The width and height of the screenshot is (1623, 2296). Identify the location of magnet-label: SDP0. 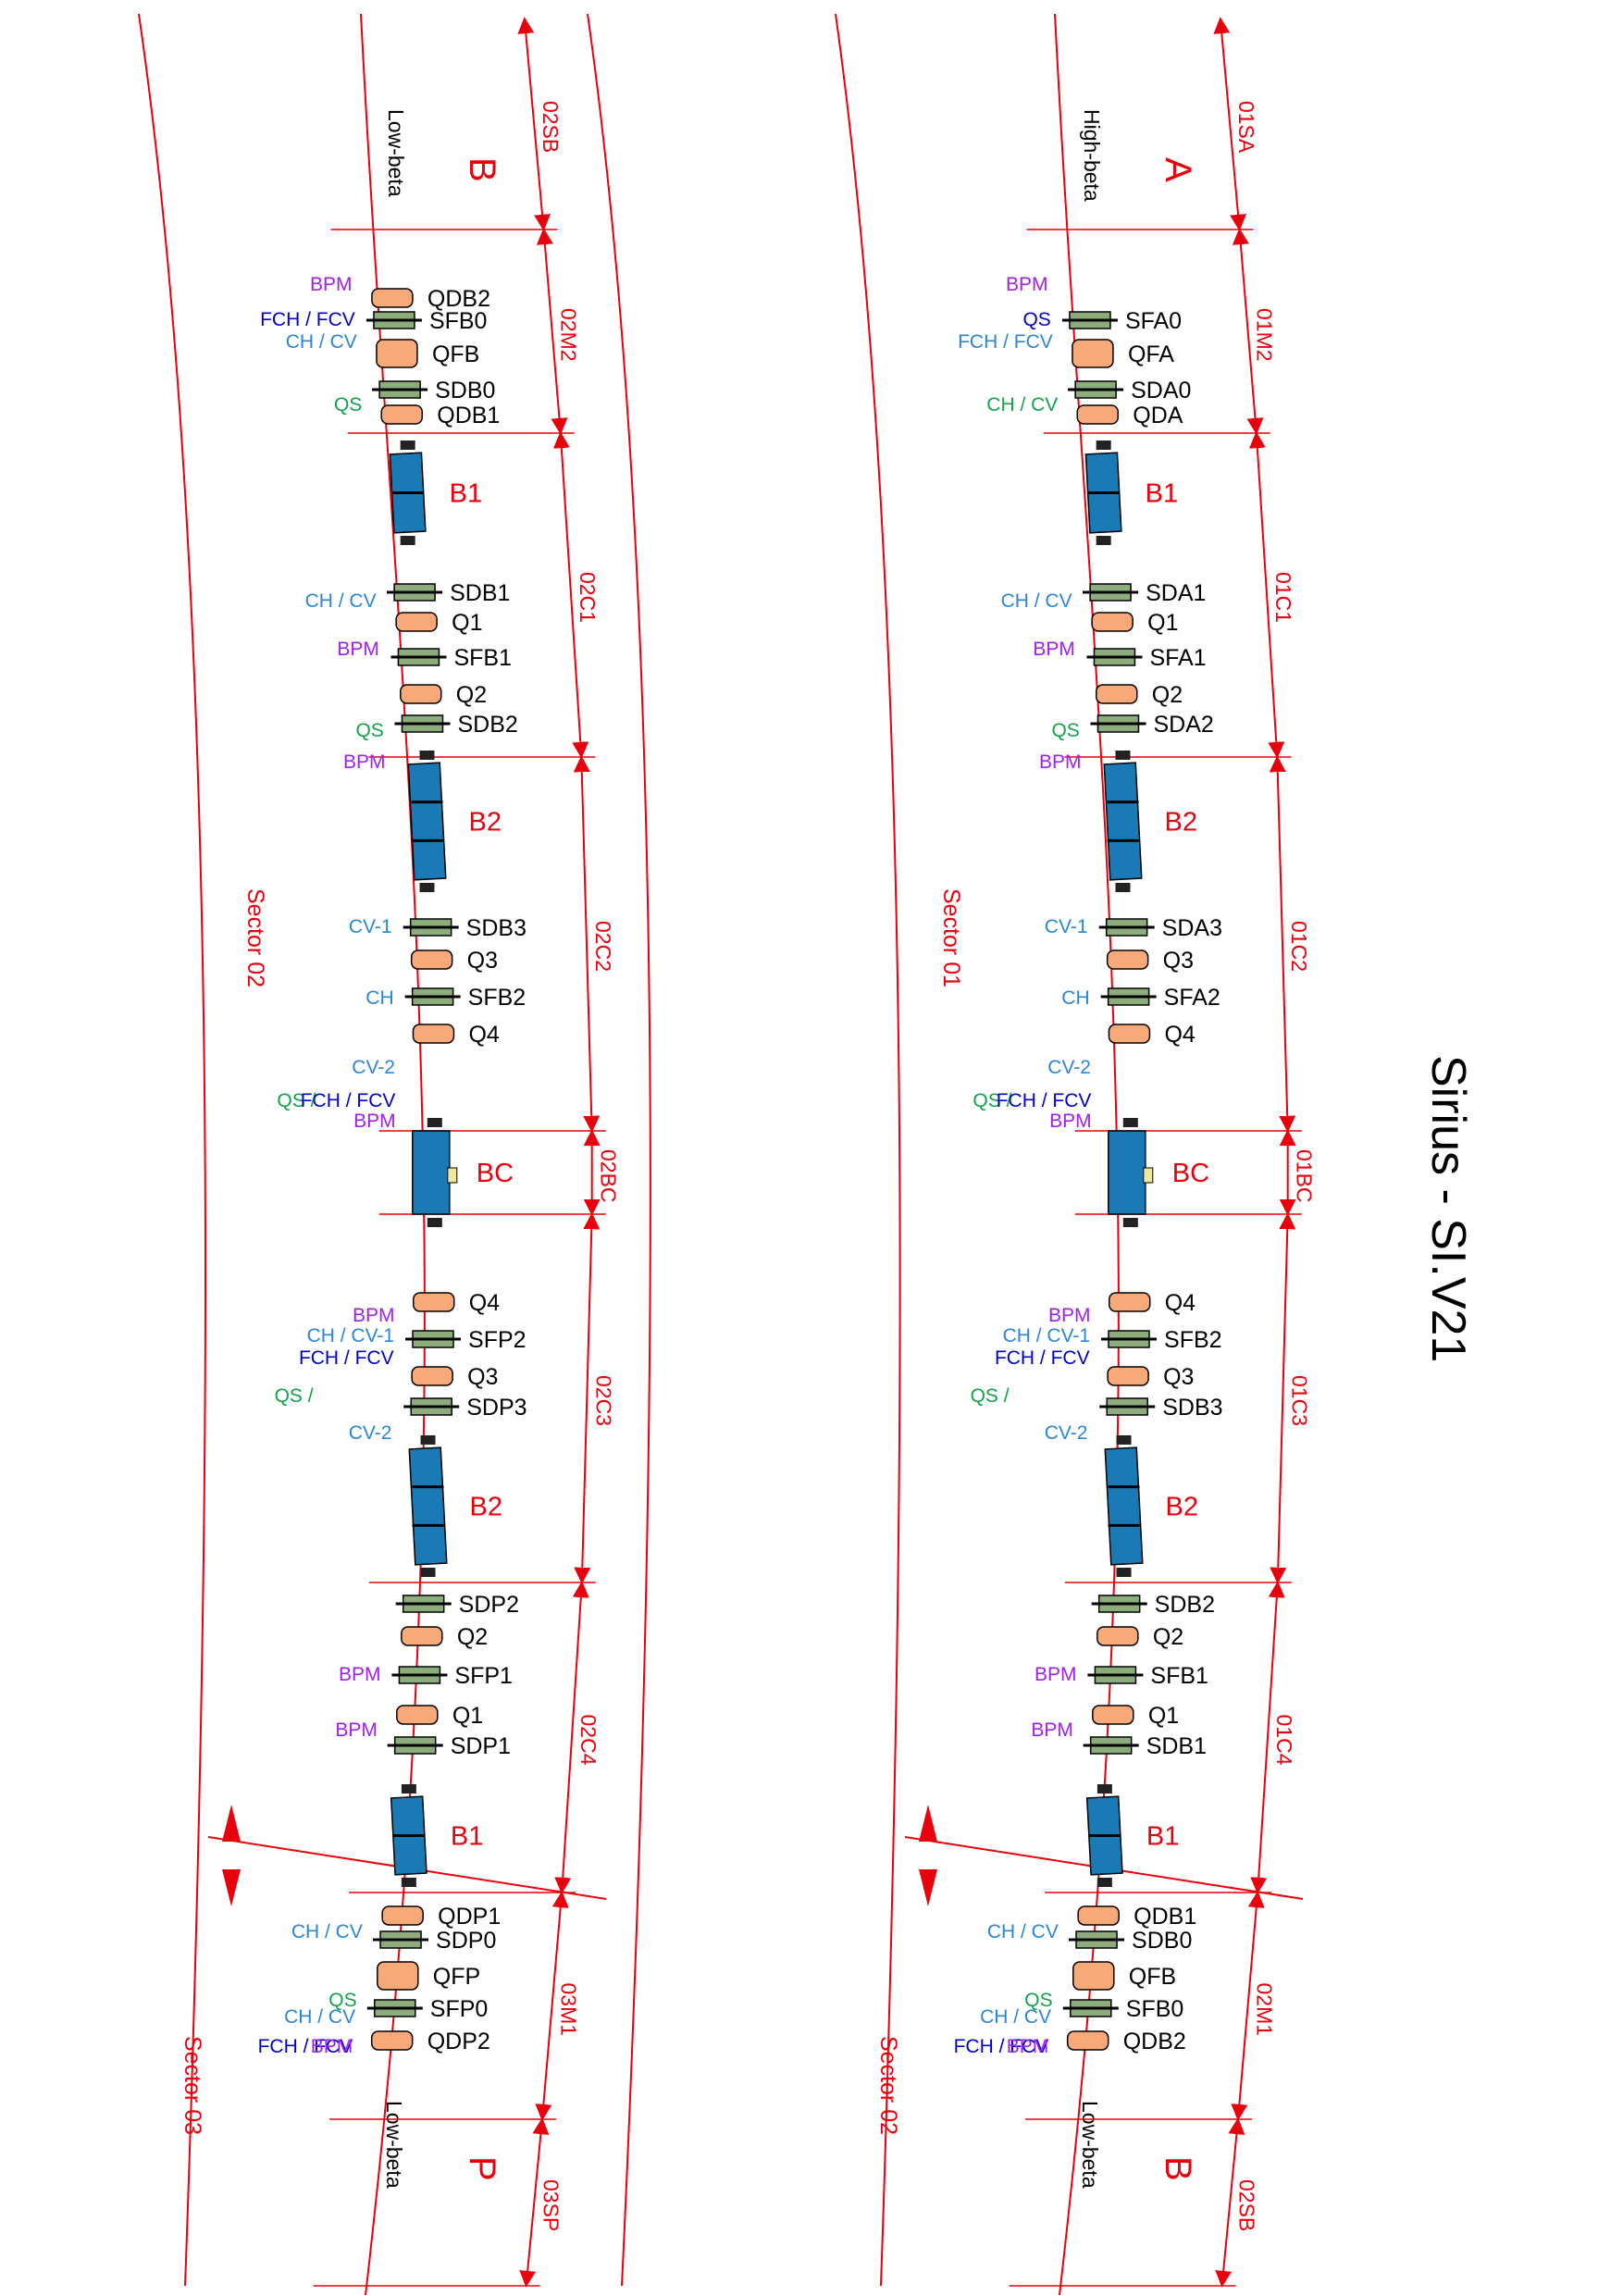
(466, 1941).